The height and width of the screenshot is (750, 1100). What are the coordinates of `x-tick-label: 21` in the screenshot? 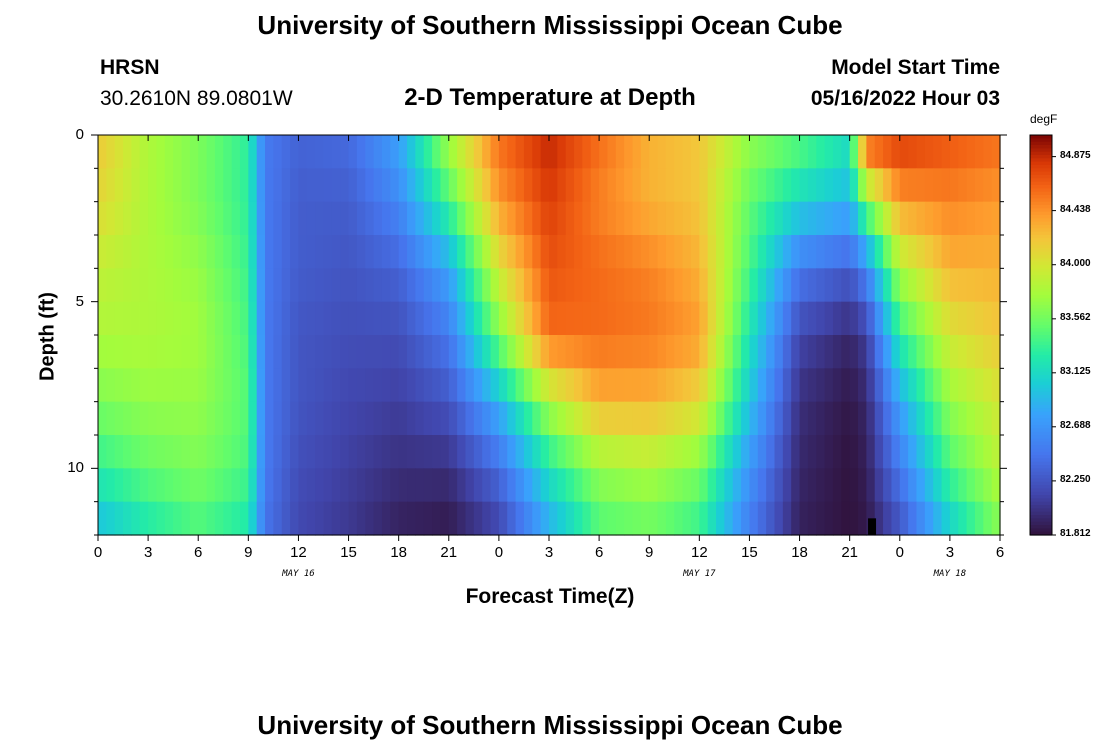 It's located at (449, 552).